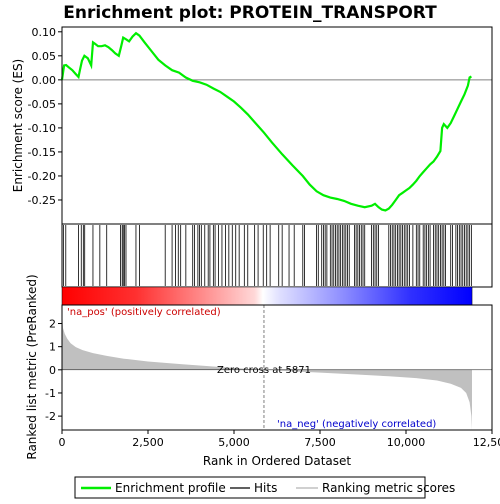 The image size is (500, 504). What do you see at coordinates (486, 442) in the screenshot?
I see `x-tick-label: 12,500` at bounding box center [486, 442].